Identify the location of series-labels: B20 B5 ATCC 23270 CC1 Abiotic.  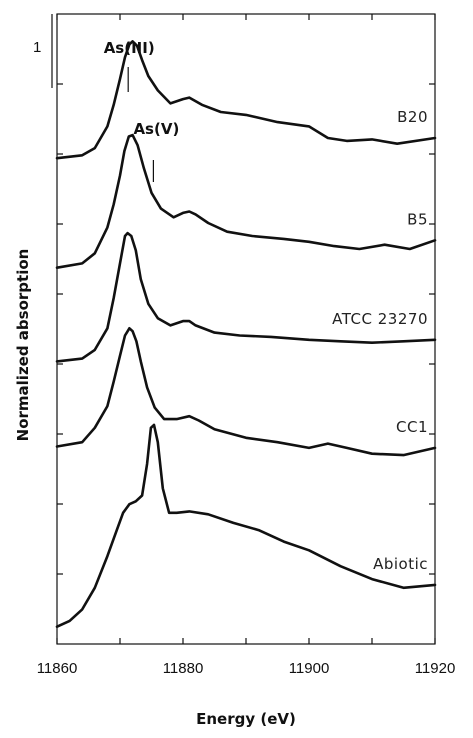
(380, 340).